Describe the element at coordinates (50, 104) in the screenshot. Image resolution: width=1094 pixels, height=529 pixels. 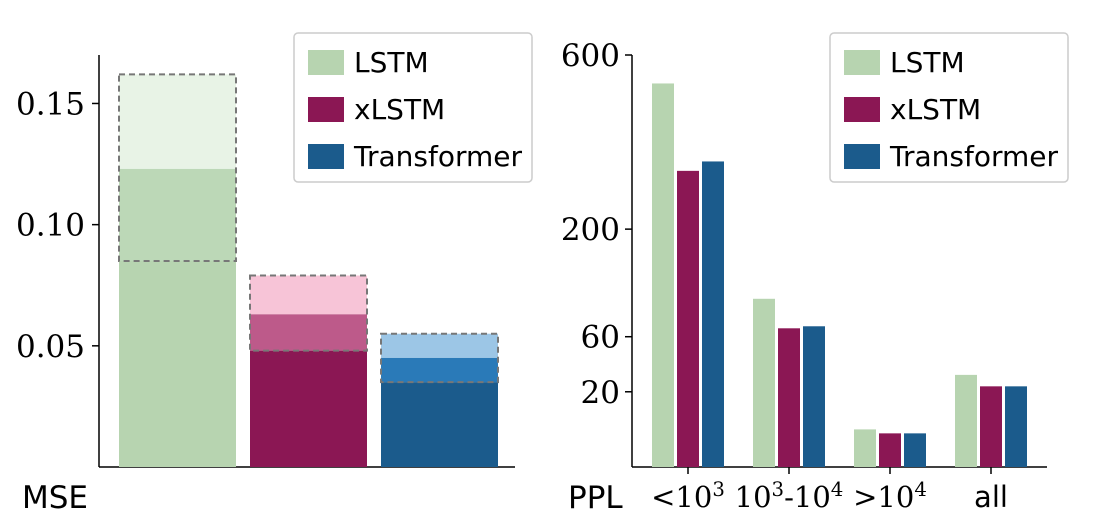
I see `y-tick-label: 0.15` at that location.